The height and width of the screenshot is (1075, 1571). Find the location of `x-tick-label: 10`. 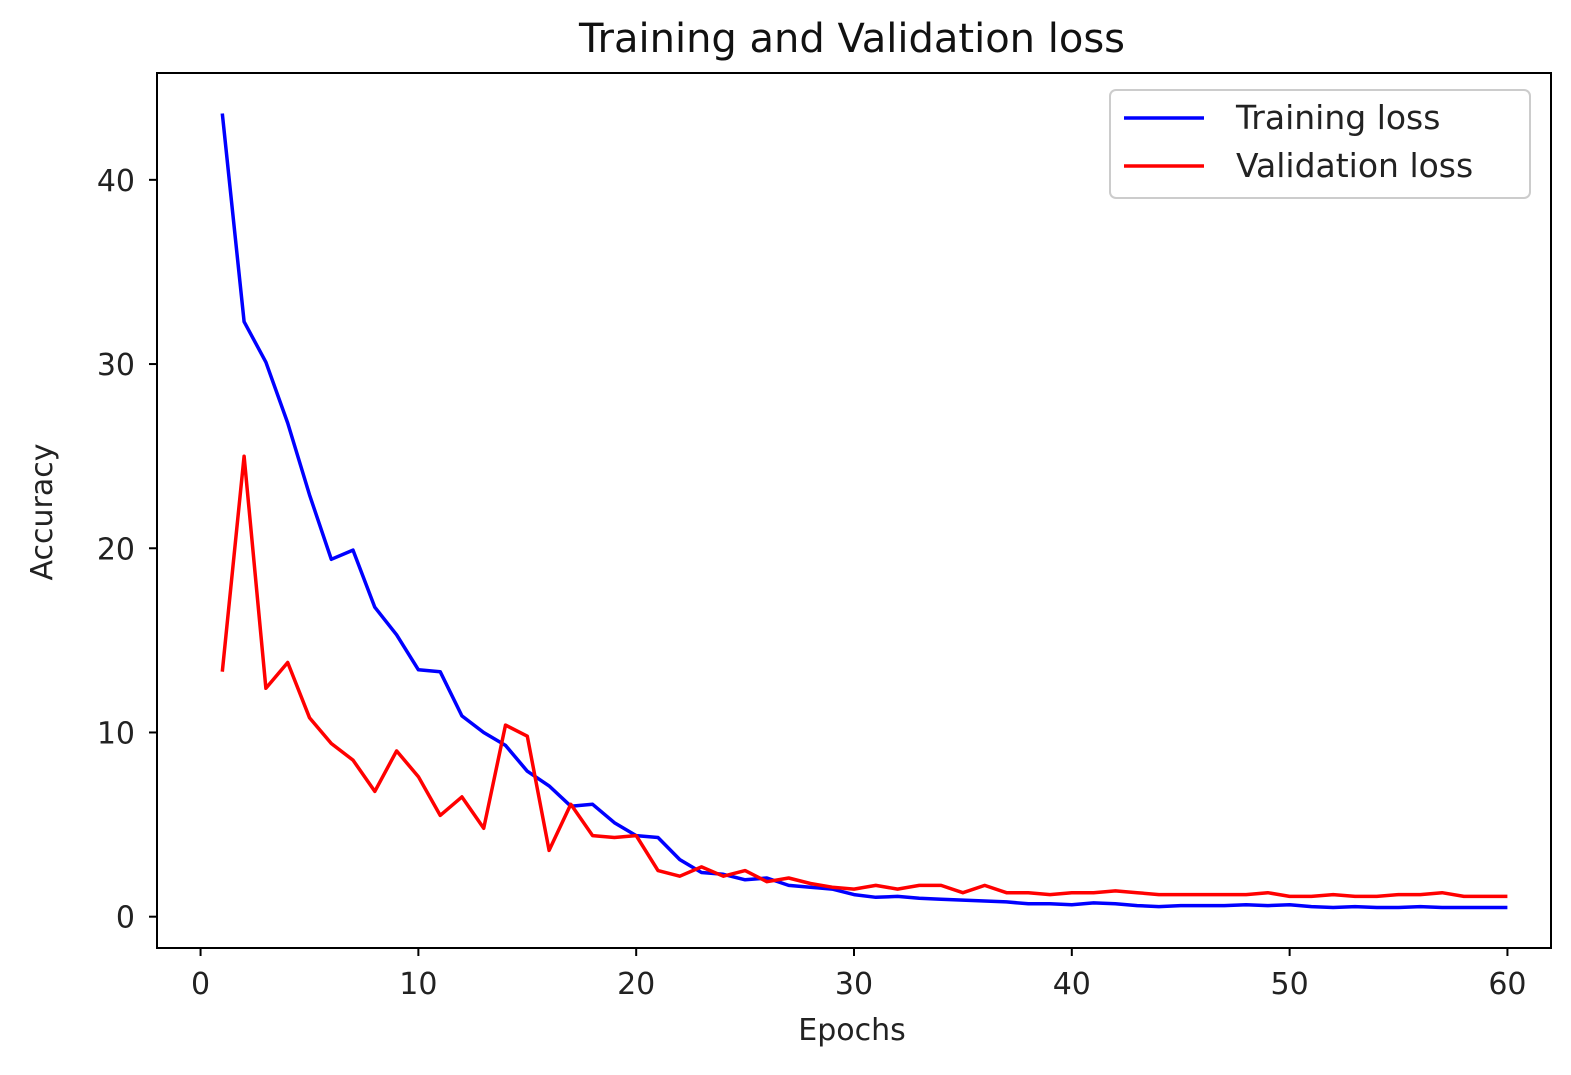

x-tick-label: 10 is located at coordinates (418, 984).